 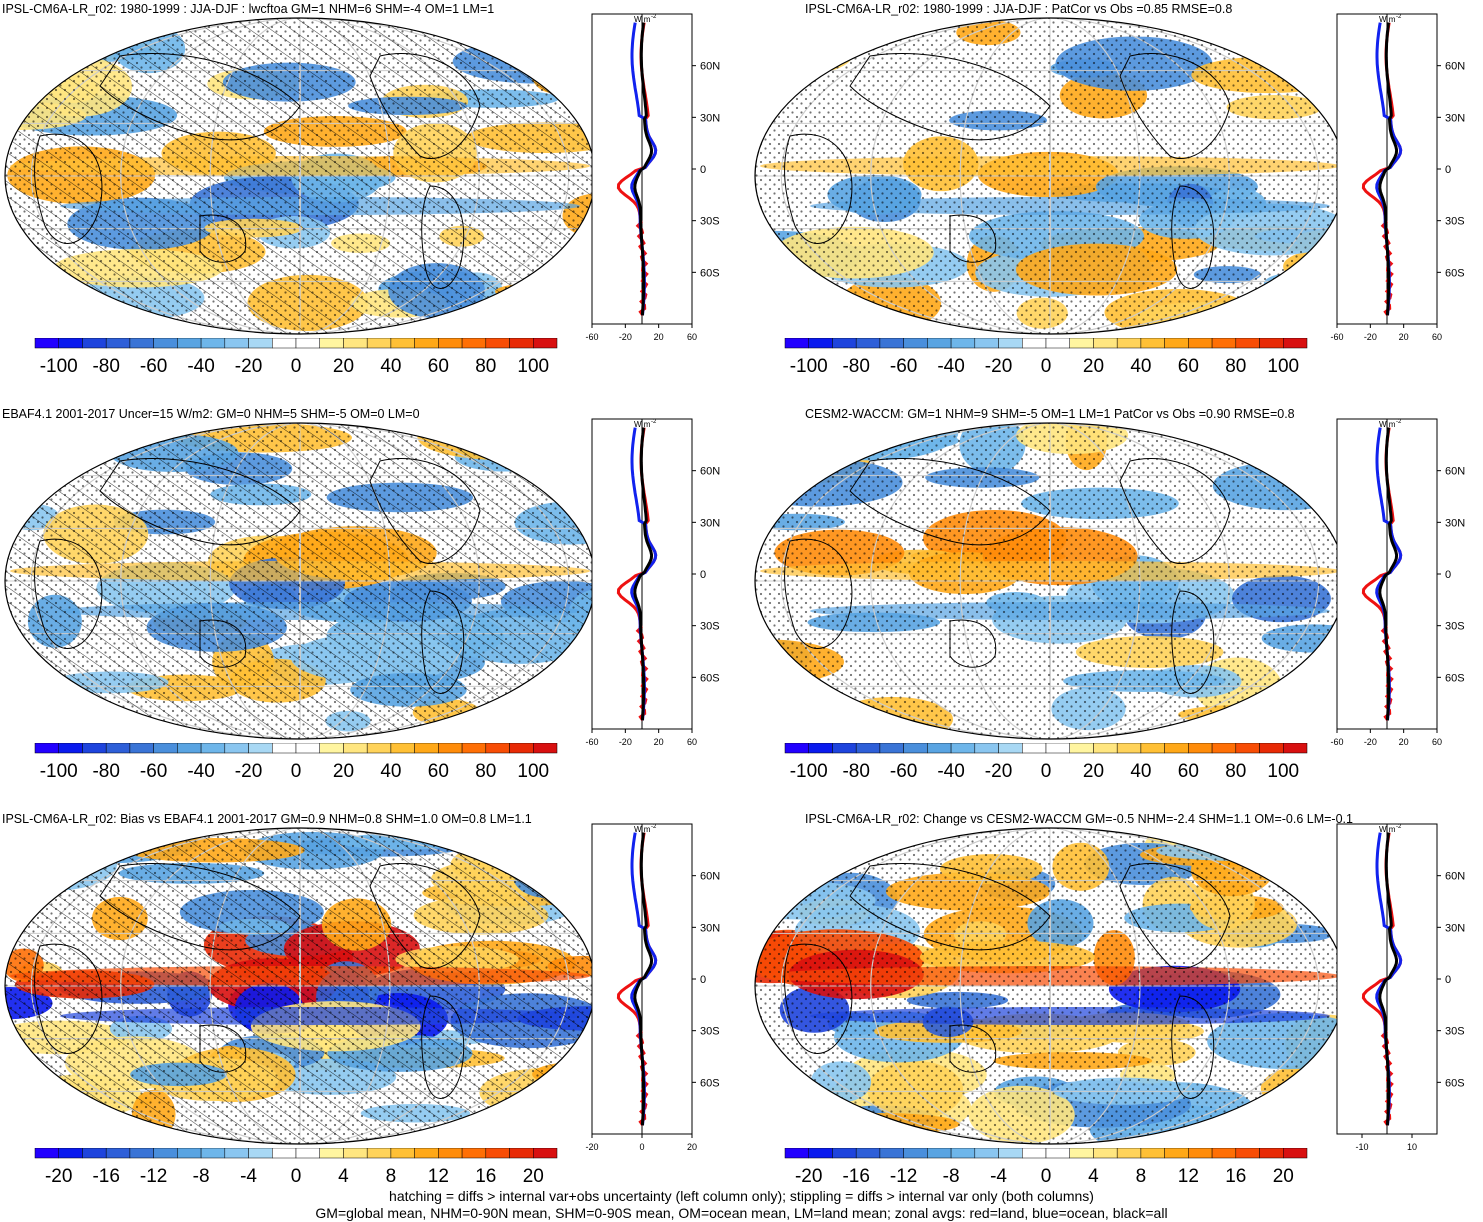 What do you see at coordinates (59, 366) in the screenshot?
I see `colorbar-tick-label: -100` at bounding box center [59, 366].